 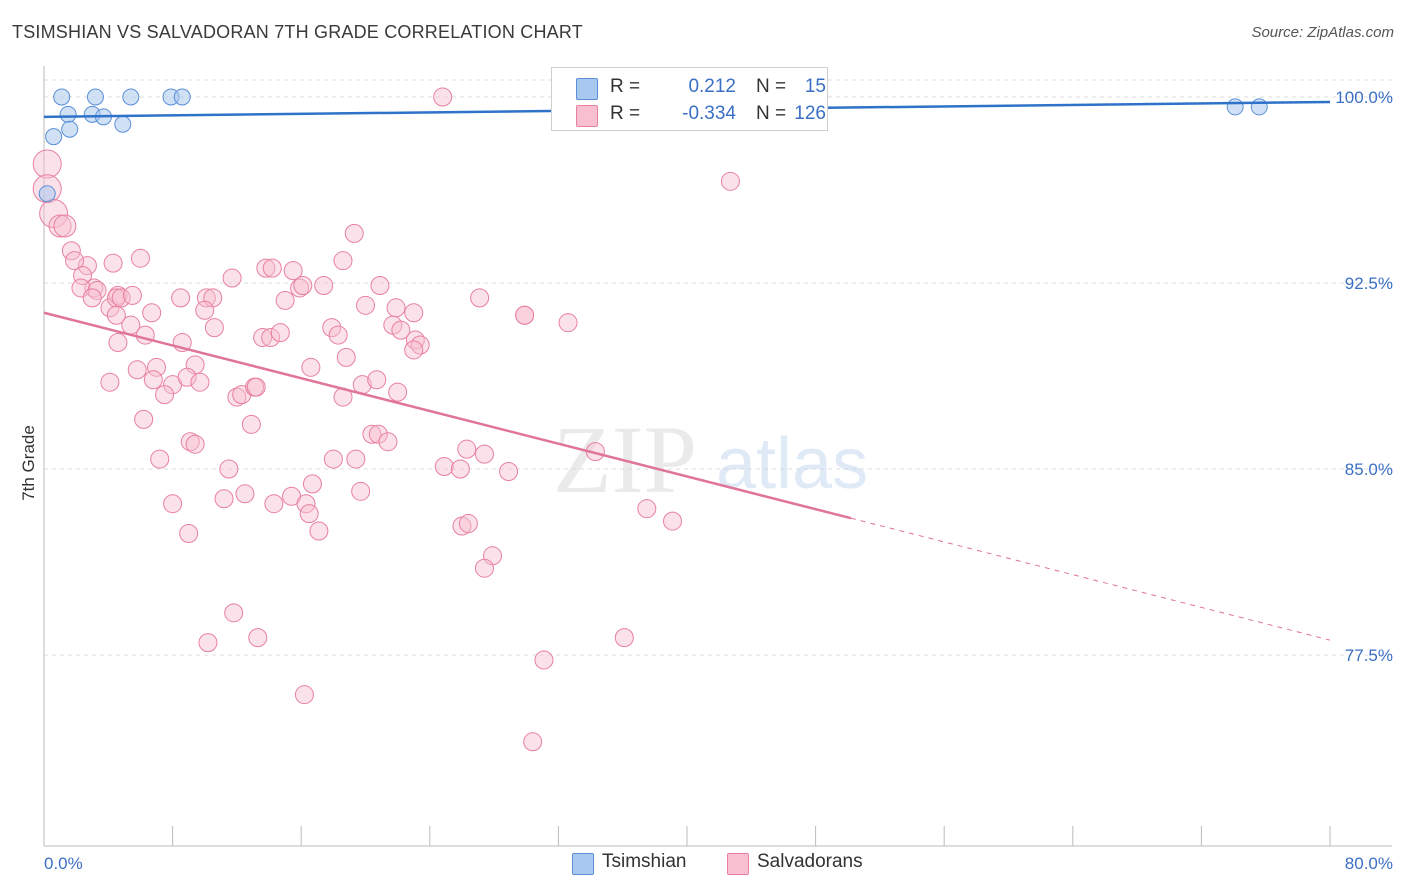 What do you see at coordinates (28, 463) in the screenshot?
I see `y-axis-label: 7th Grade` at bounding box center [28, 463].